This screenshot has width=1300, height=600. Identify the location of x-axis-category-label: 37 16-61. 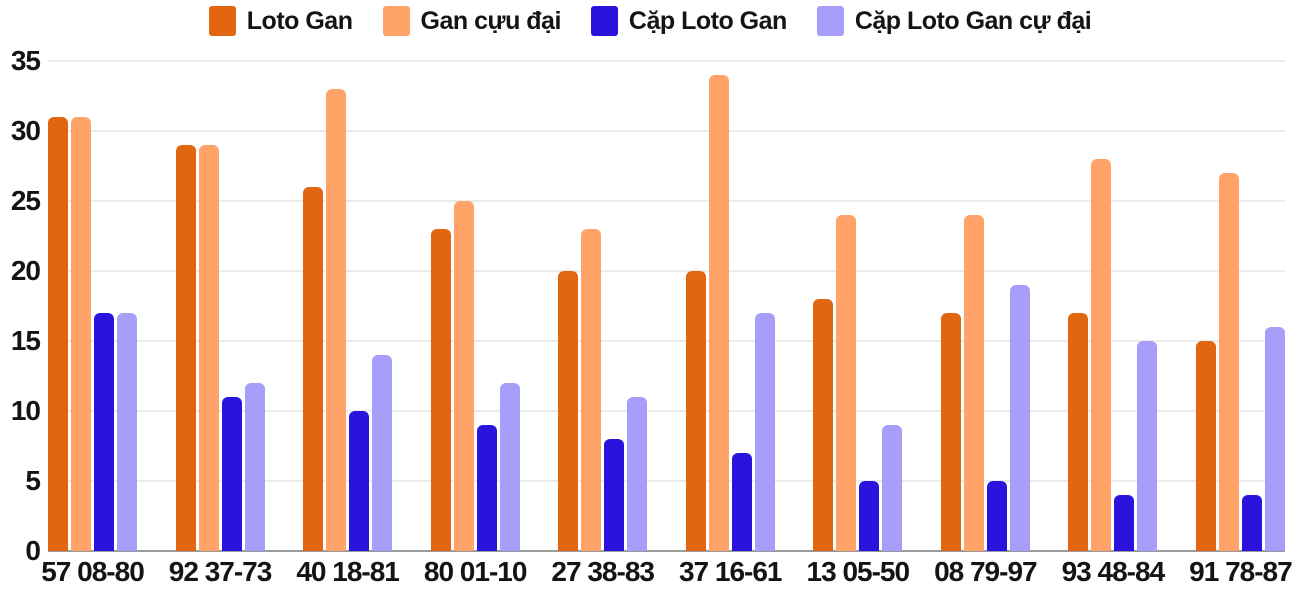
(730, 571).